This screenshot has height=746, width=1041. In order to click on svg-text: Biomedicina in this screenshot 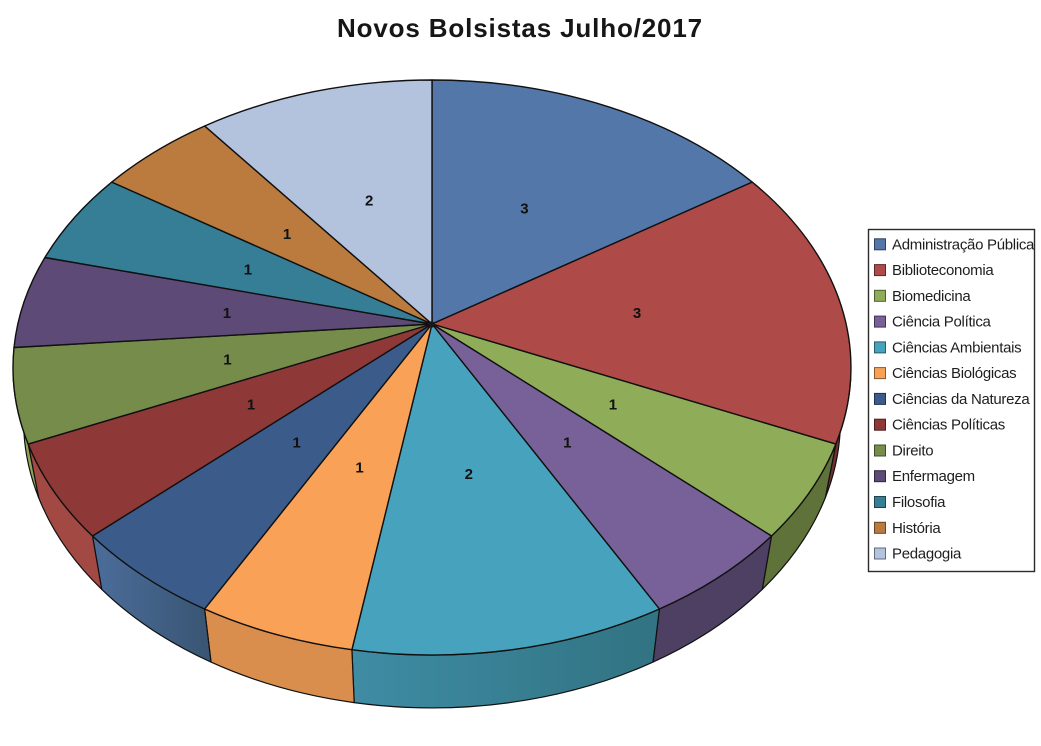, I will do `click(931, 296)`.